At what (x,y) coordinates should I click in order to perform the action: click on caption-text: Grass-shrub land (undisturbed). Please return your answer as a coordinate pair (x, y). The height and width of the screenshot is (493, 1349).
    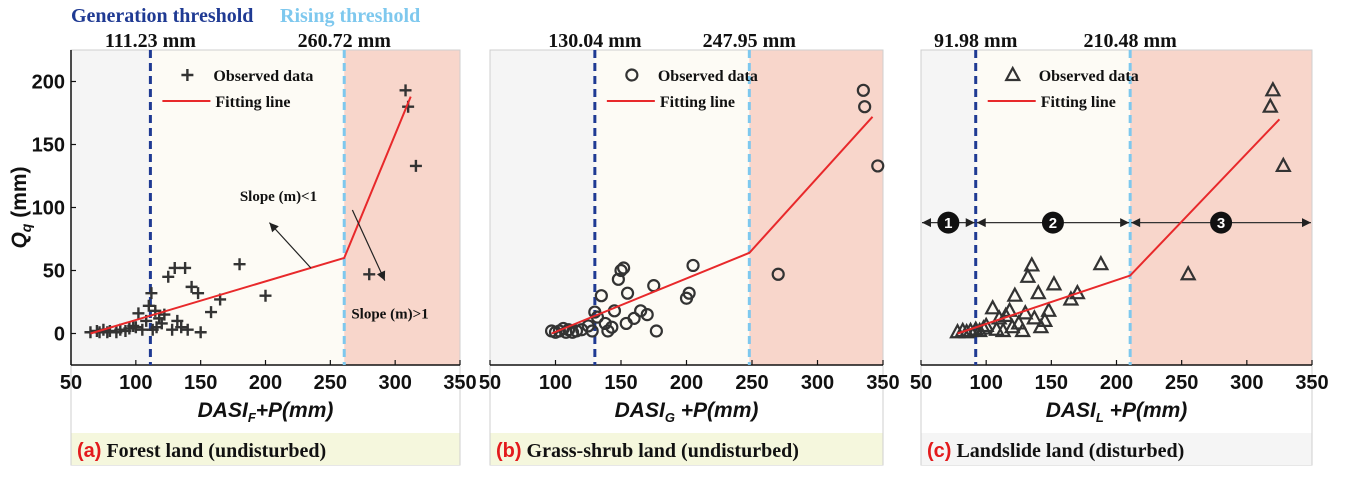
    Looking at the image, I should click on (660, 451).